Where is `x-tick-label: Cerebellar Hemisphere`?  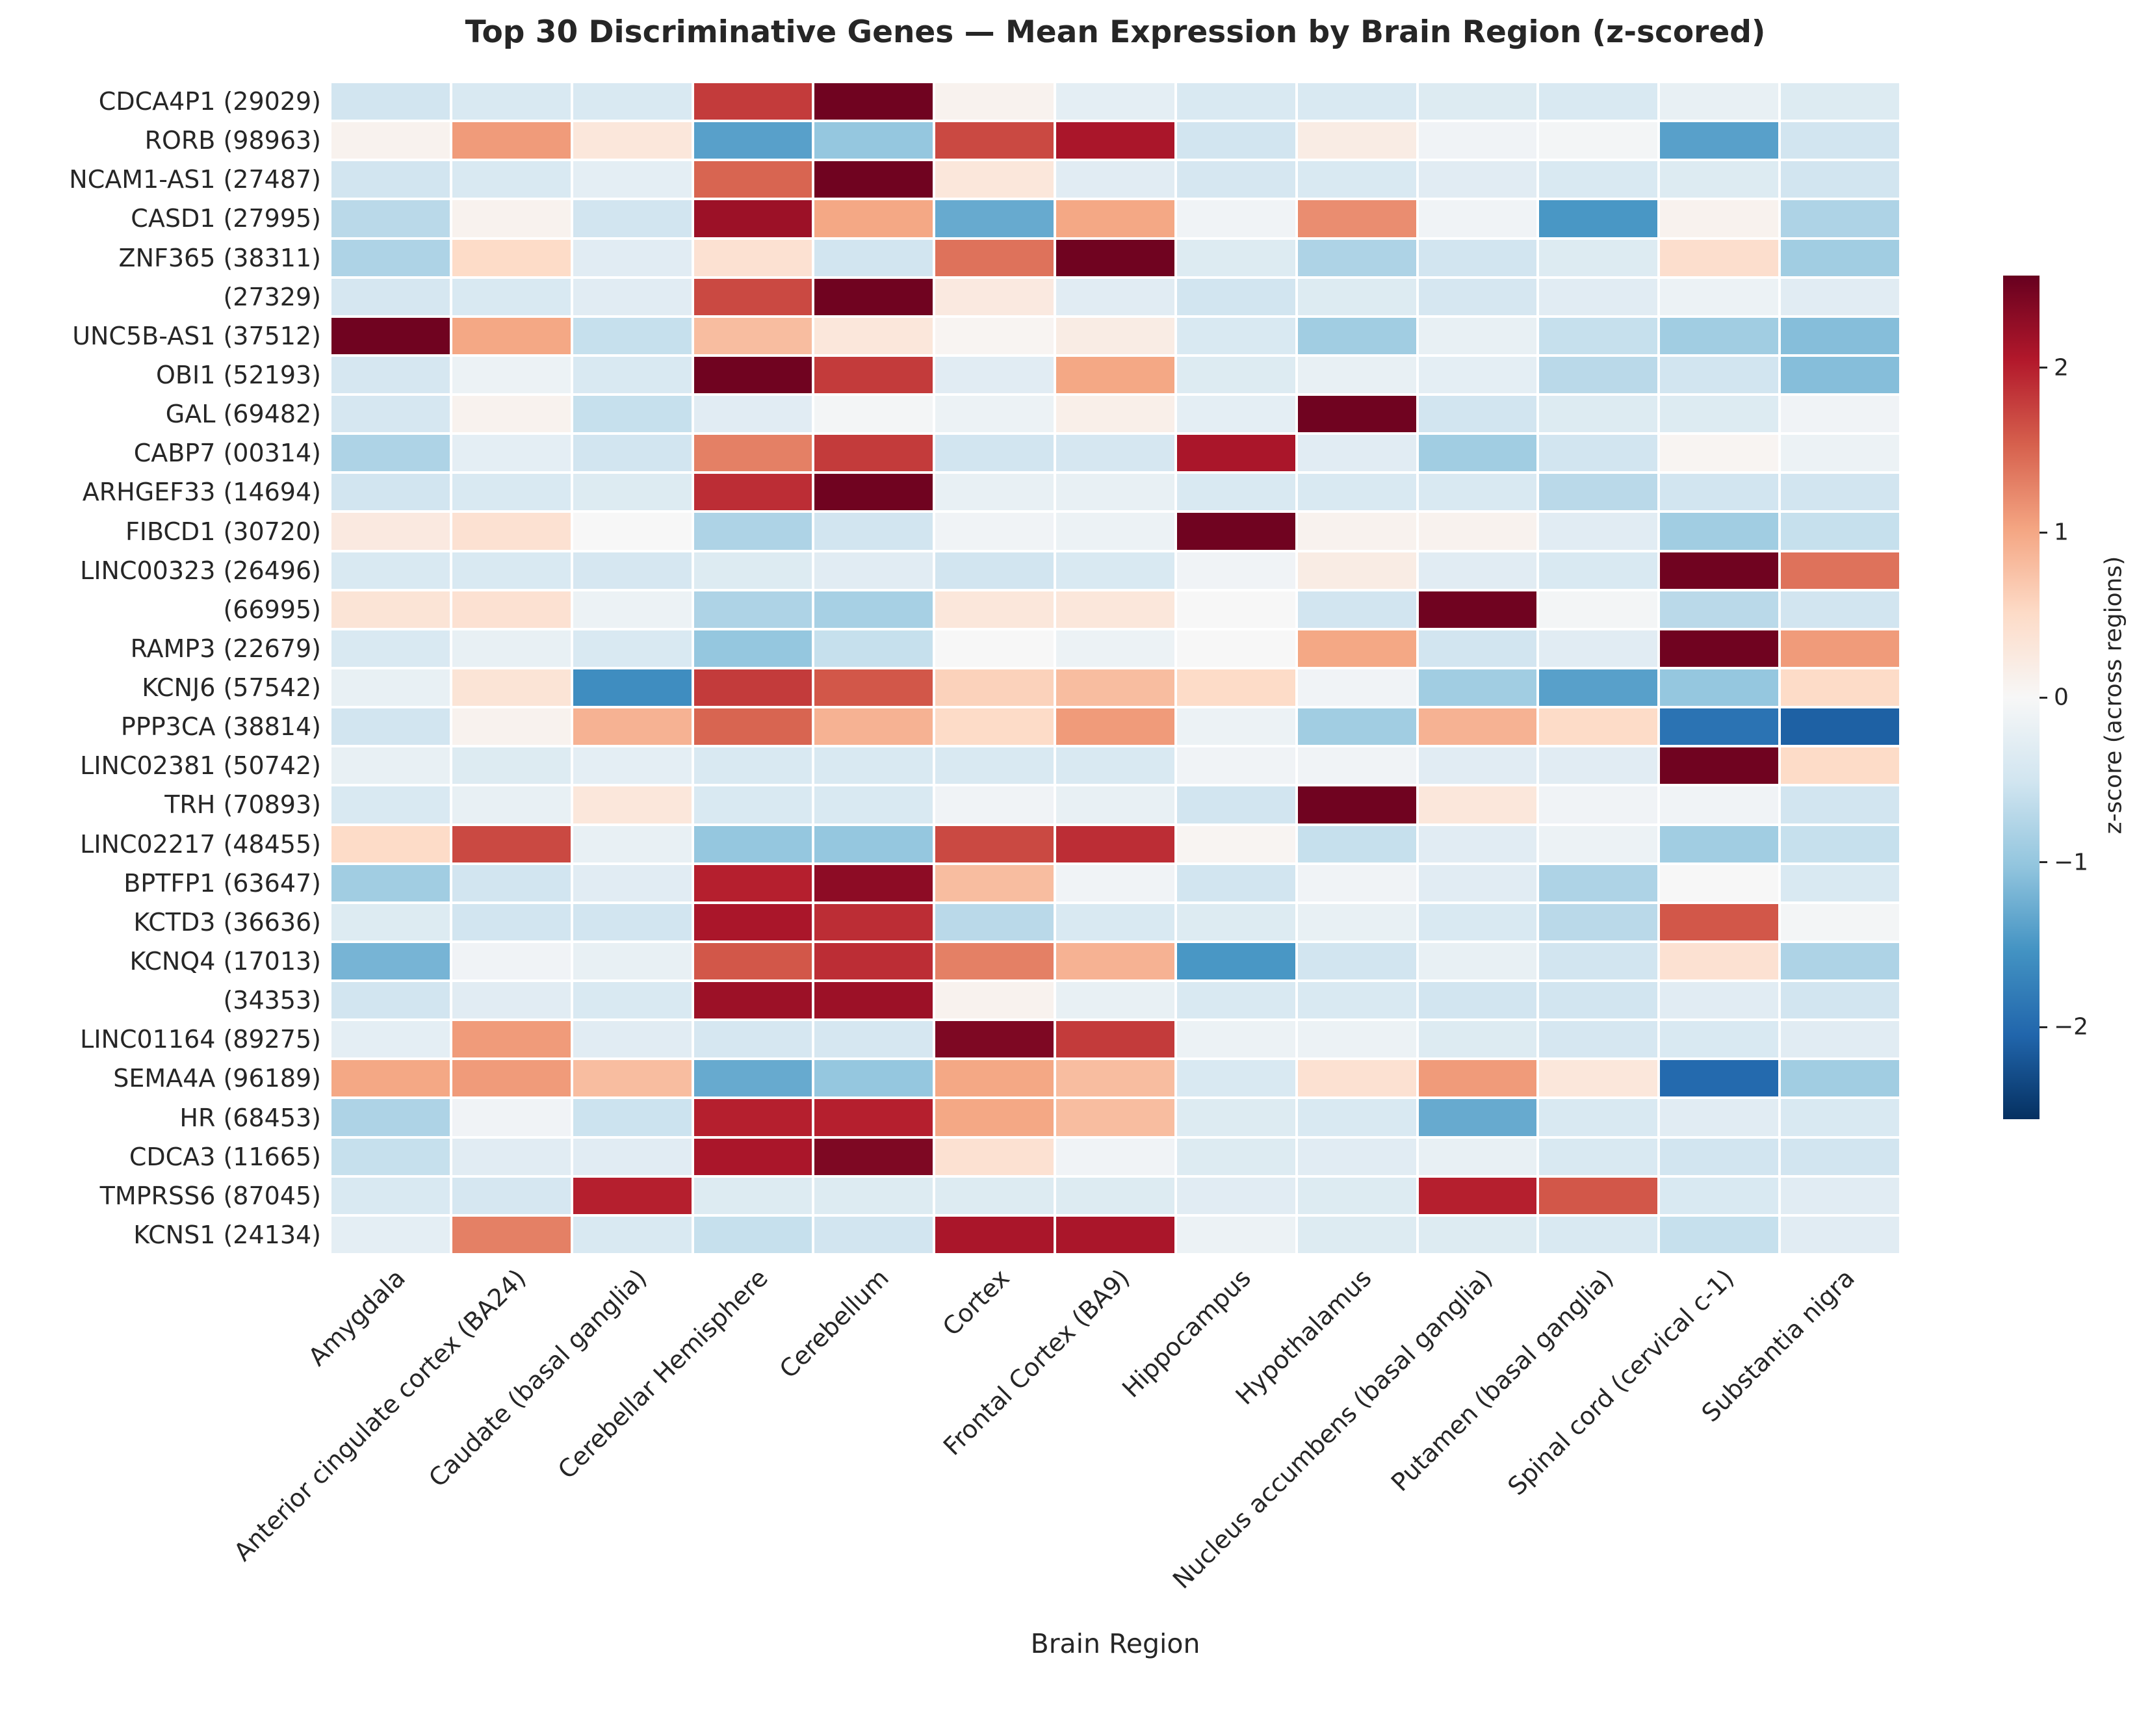
x-tick-label: Cerebellar Hemisphere is located at coordinates (662, 1373).